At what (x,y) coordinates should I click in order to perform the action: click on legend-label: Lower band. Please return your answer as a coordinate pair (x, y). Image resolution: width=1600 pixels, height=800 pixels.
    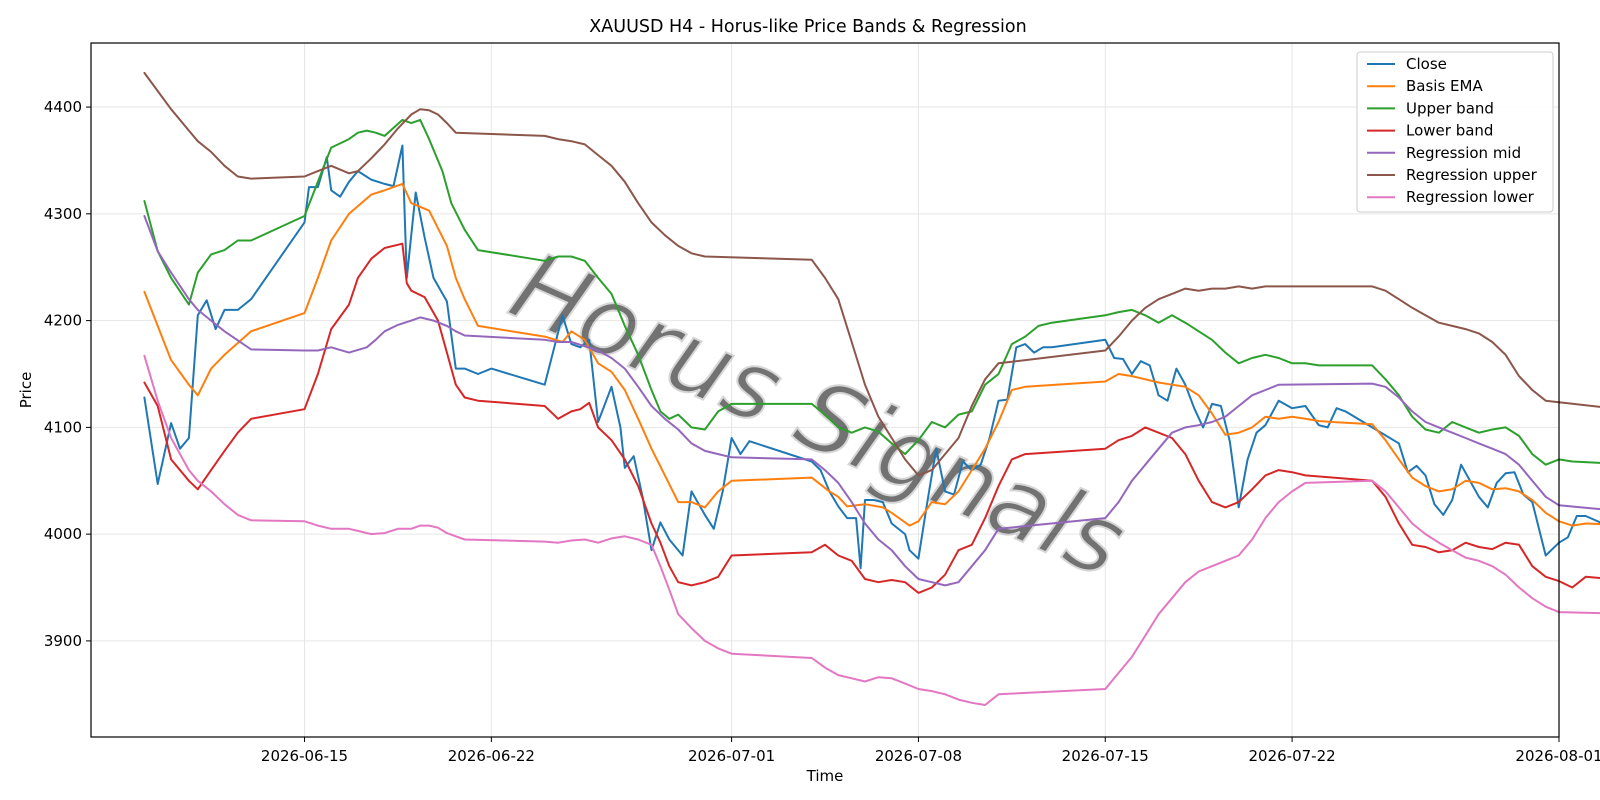
    Looking at the image, I should click on (1449, 131).